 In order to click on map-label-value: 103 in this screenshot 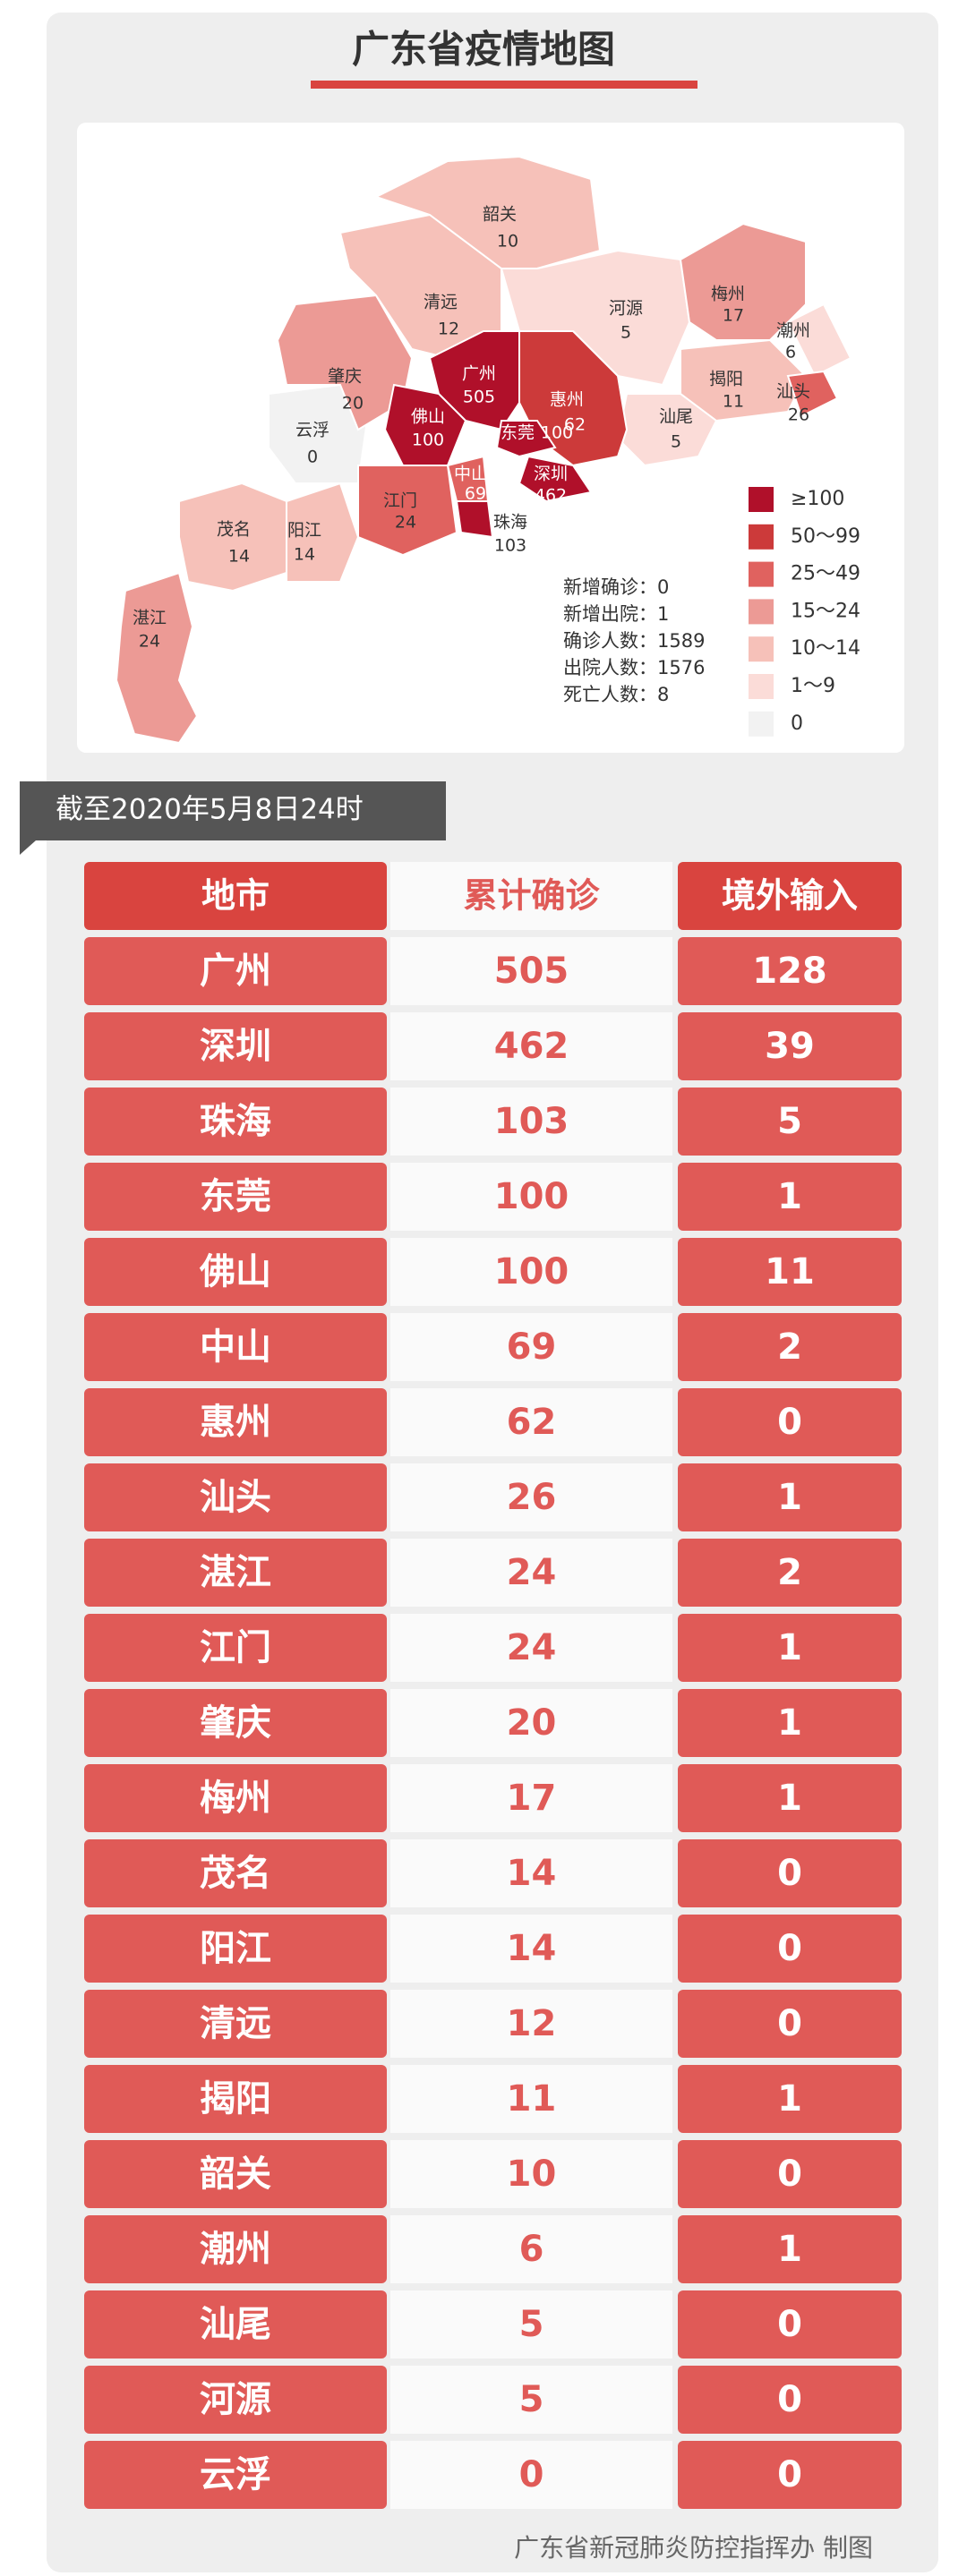, I will do `click(510, 546)`.